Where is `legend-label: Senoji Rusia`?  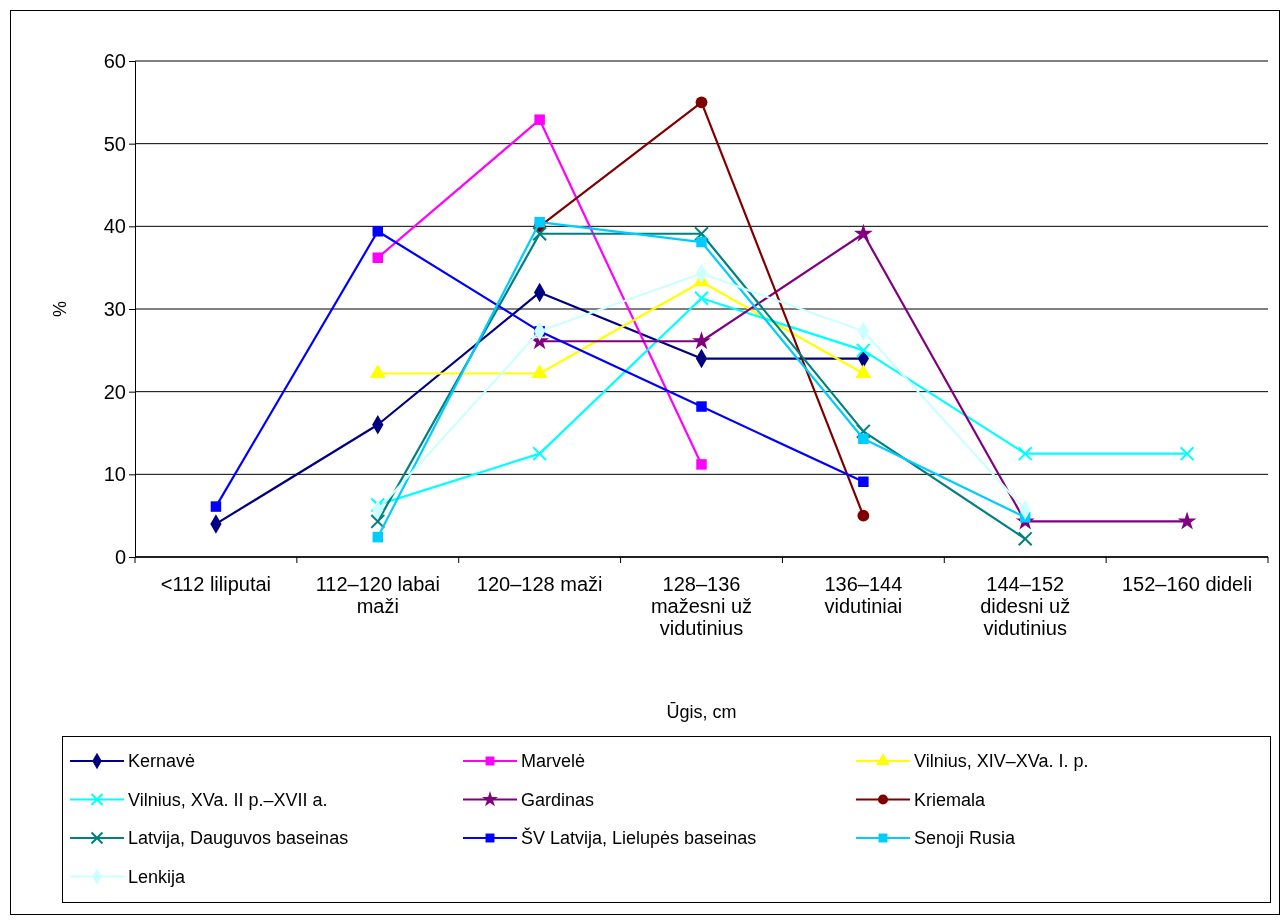 legend-label: Senoji Rusia is located at coordinates (965, 838).